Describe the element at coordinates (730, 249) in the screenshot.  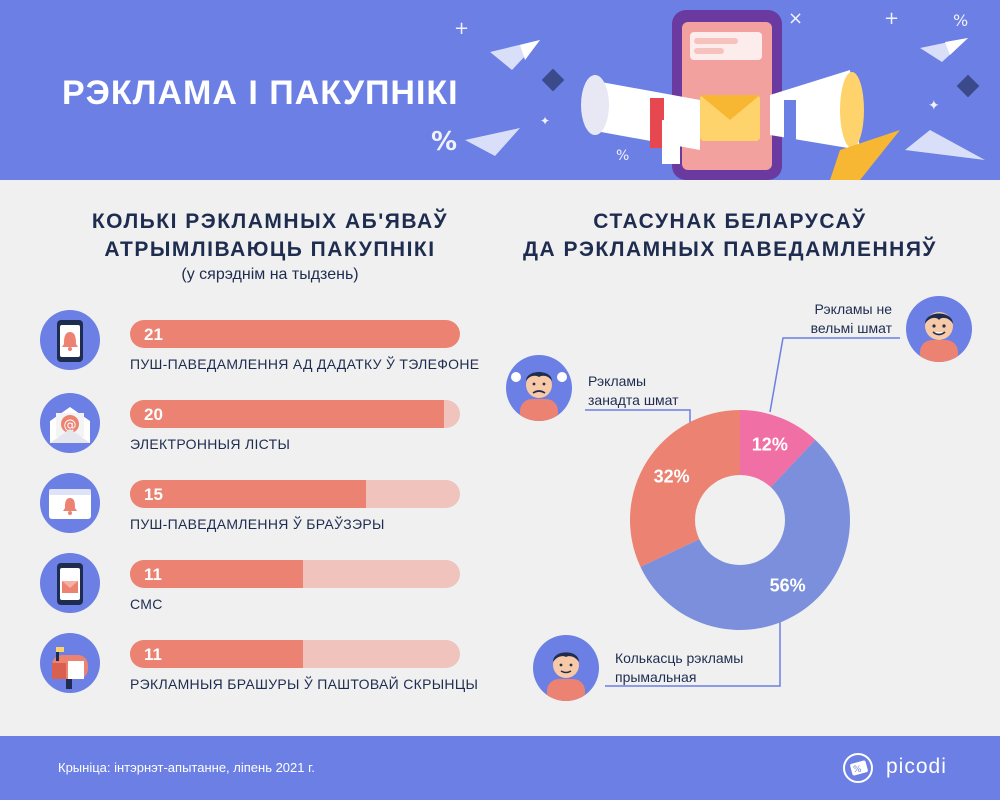
I see `right-title-line-2: ДА РЭКЛАМНЫХ ПАВЕДАМЛЕННЯЎ` at that location.